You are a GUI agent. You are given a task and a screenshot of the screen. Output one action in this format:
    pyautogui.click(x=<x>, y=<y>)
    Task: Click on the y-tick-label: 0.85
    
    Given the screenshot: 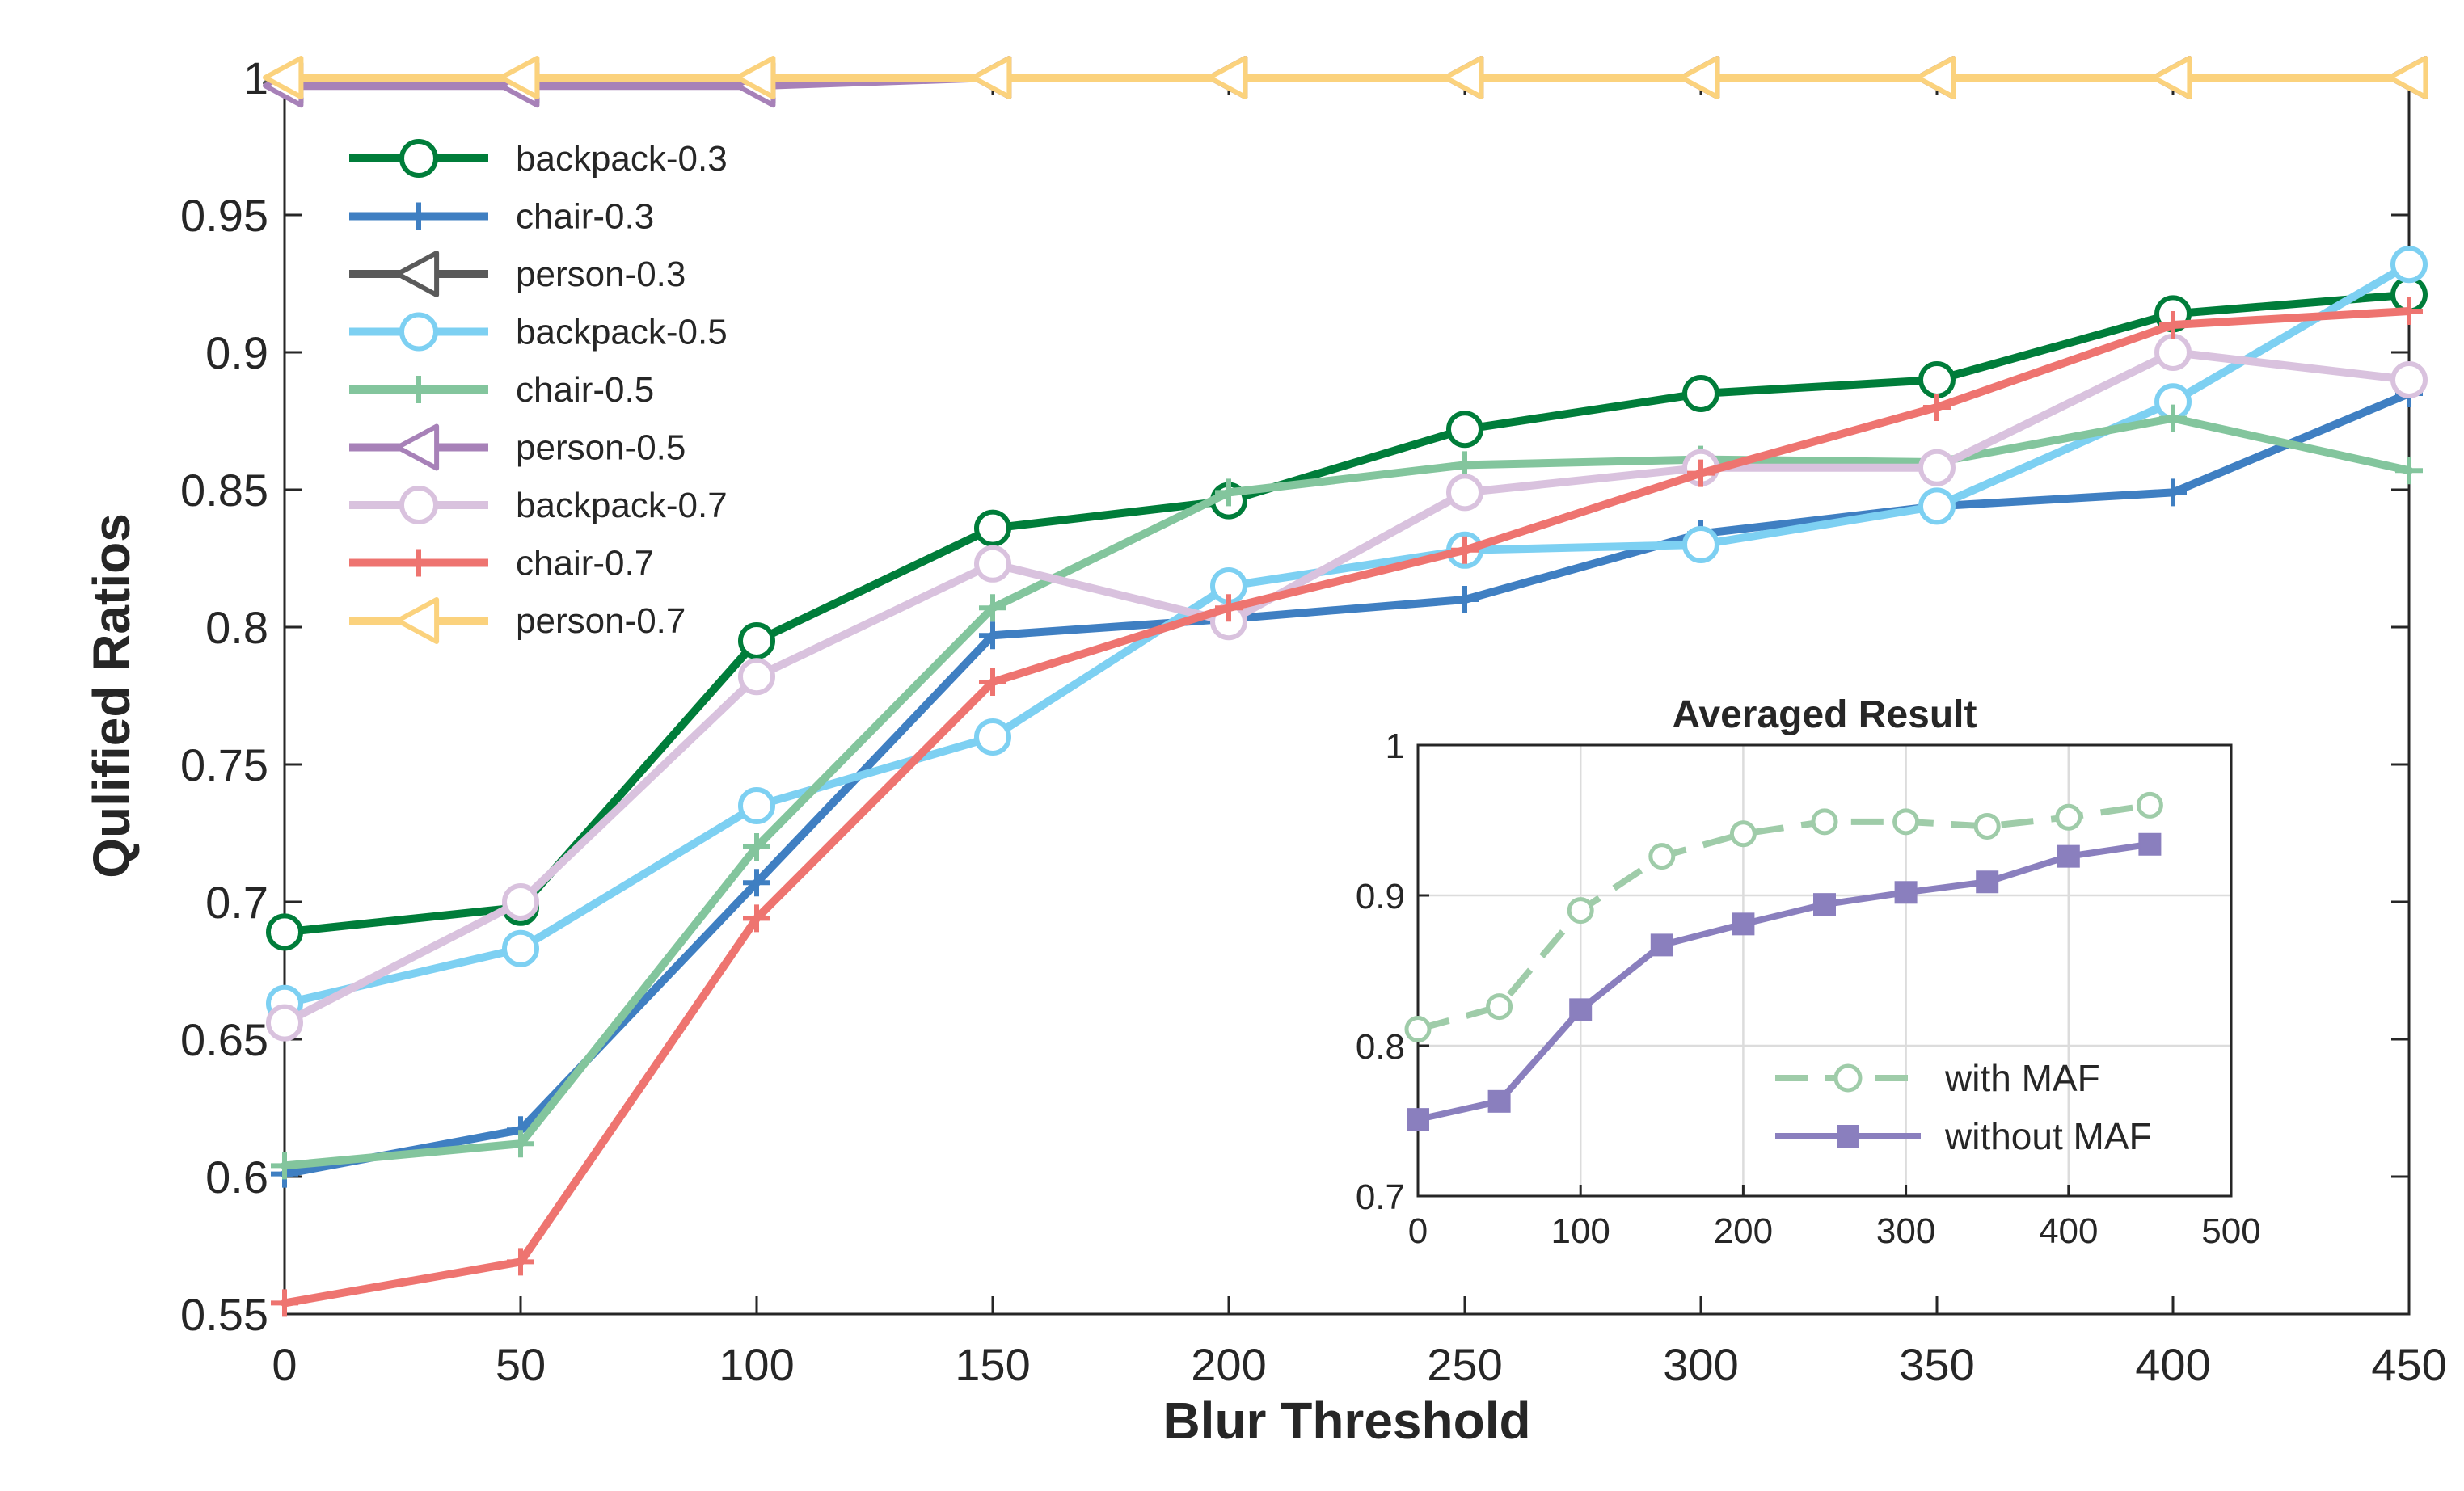 What is the action you would take?
    pyautogui.click(x=224, y=490)
    